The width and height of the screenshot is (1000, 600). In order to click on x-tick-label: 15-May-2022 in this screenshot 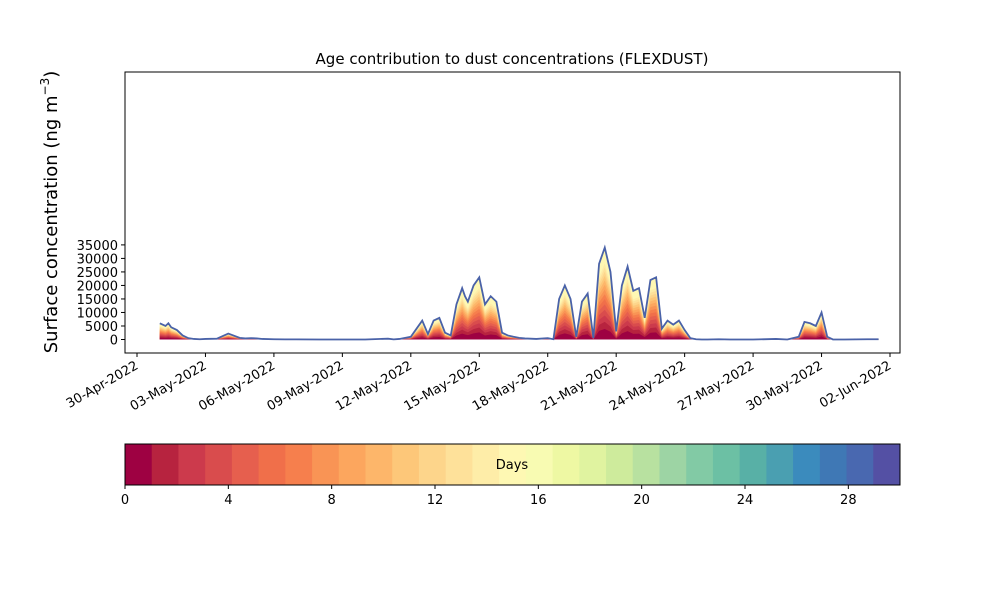, I will do `click(443, 386)`.